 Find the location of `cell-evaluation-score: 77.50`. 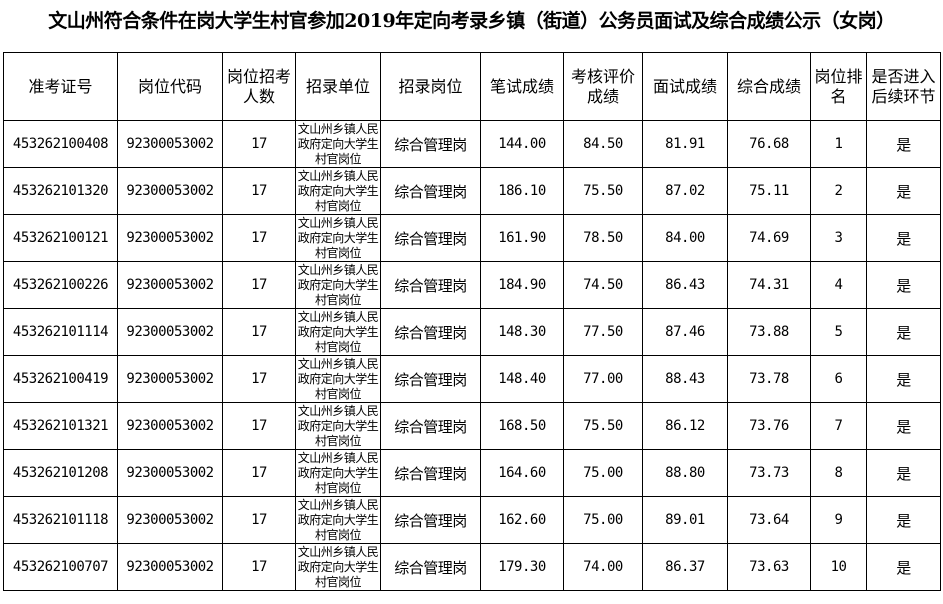

cell-evaluation-score: 77.50 is located at coordinates (603, 332).